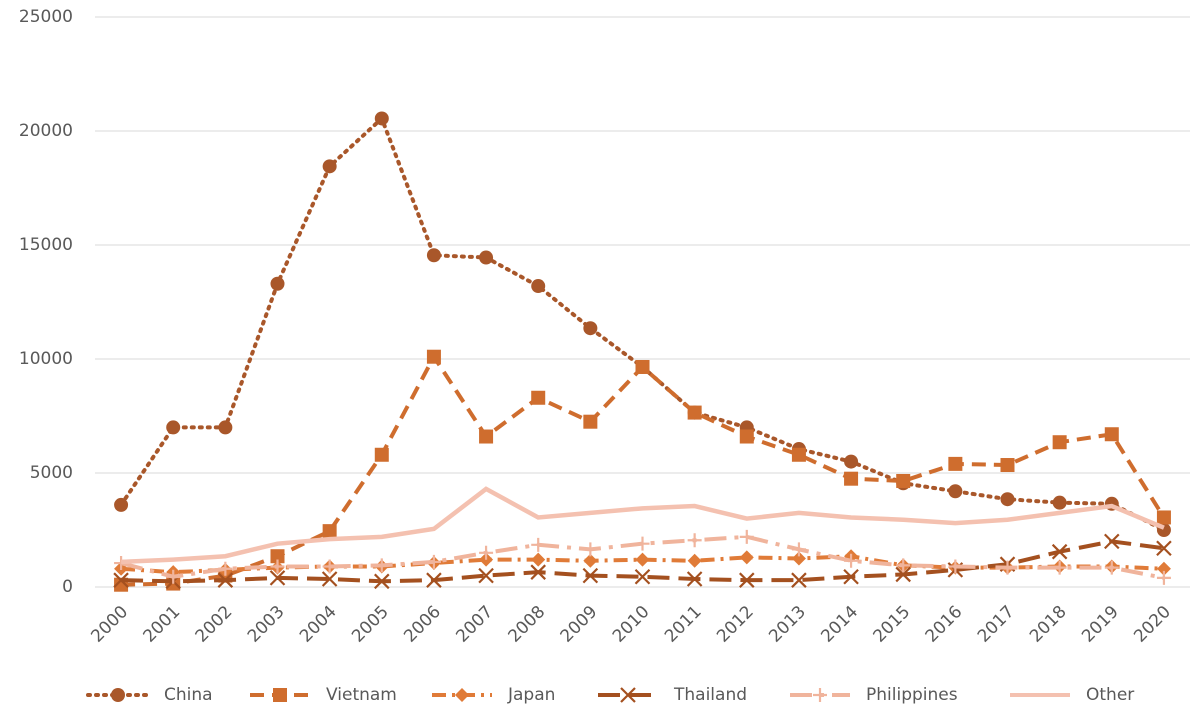 The height and width of the screenshot is (715, 1194). I want to click on x-tick-label: 2003, so click(266, 624).